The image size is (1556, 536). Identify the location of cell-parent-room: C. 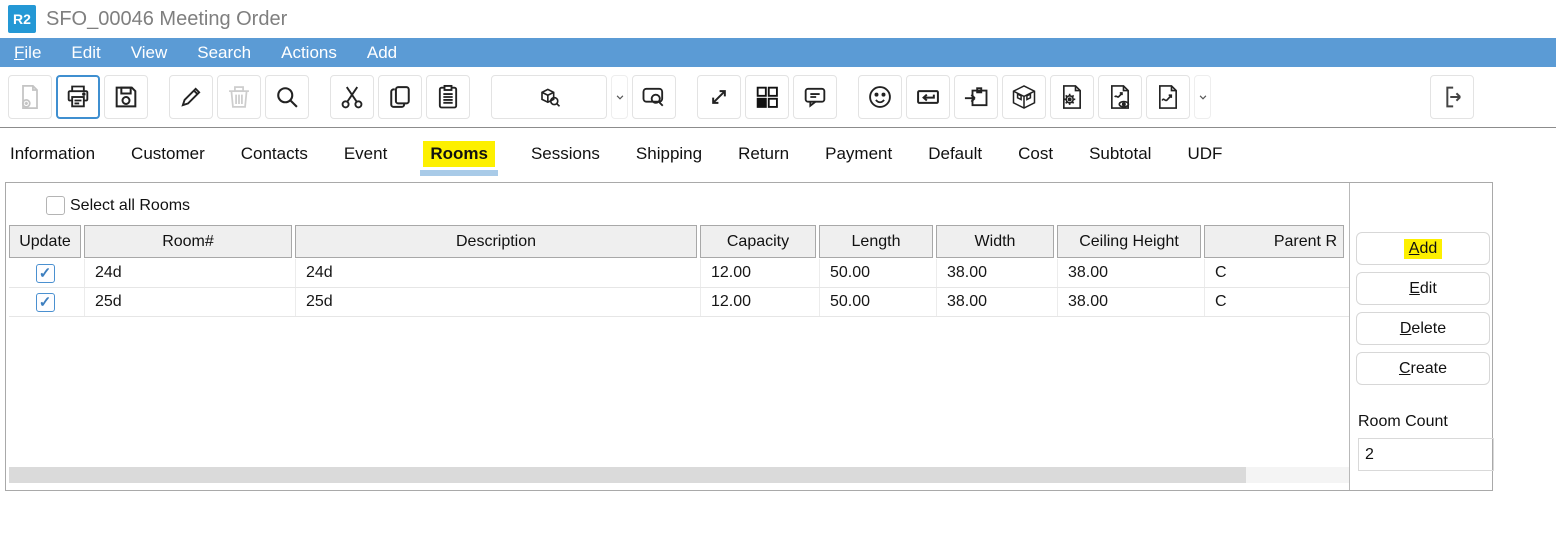
(1274, 273).